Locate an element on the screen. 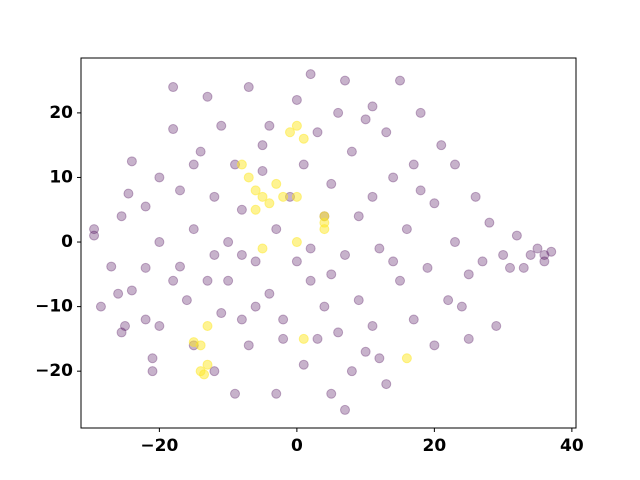  y-tick-label: 0 is located at coordinates (67, 242).